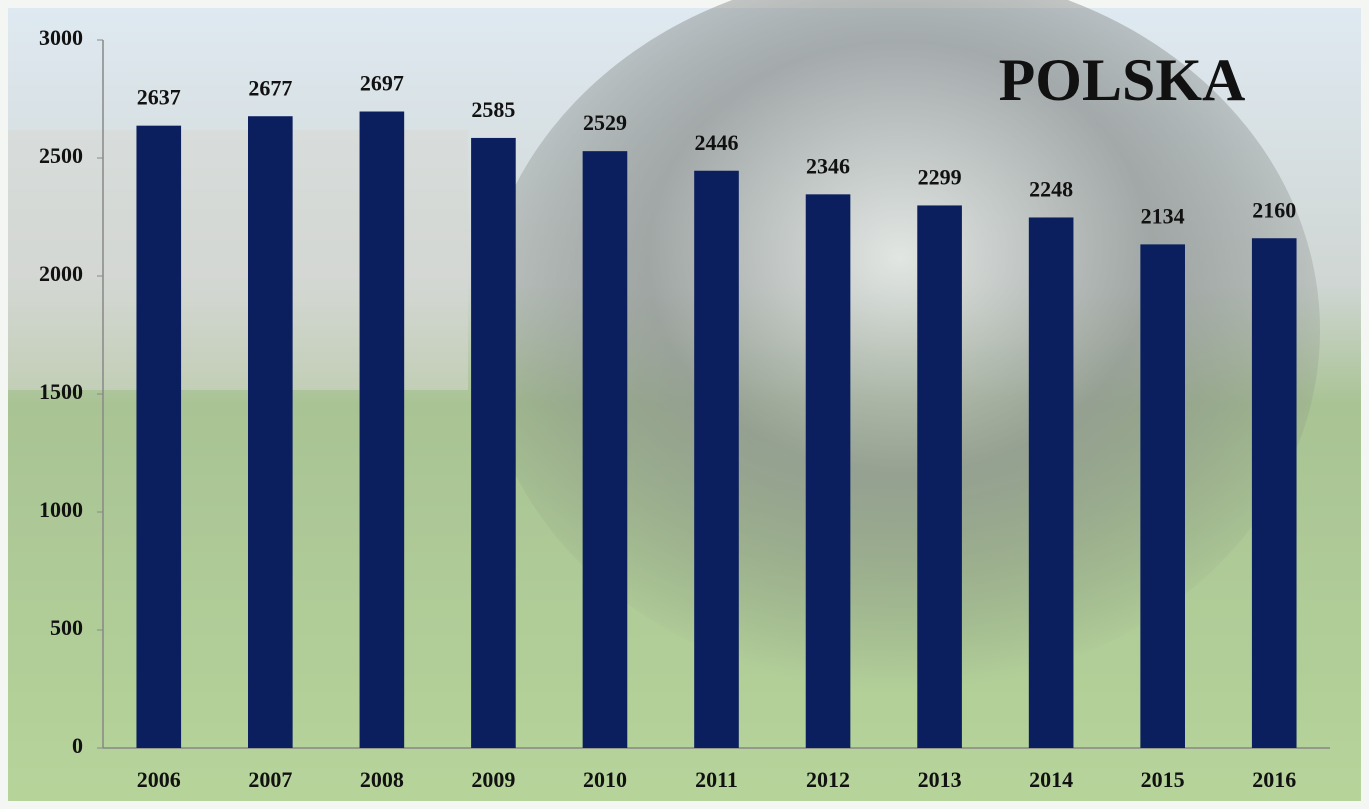 Image resolution: width=1369 pixels, height=809 pixels. What do you see at coordinates (1274, 779) in the screenshot?
I see `x-tick-label: 2016` at bounding box center [1274, 779].